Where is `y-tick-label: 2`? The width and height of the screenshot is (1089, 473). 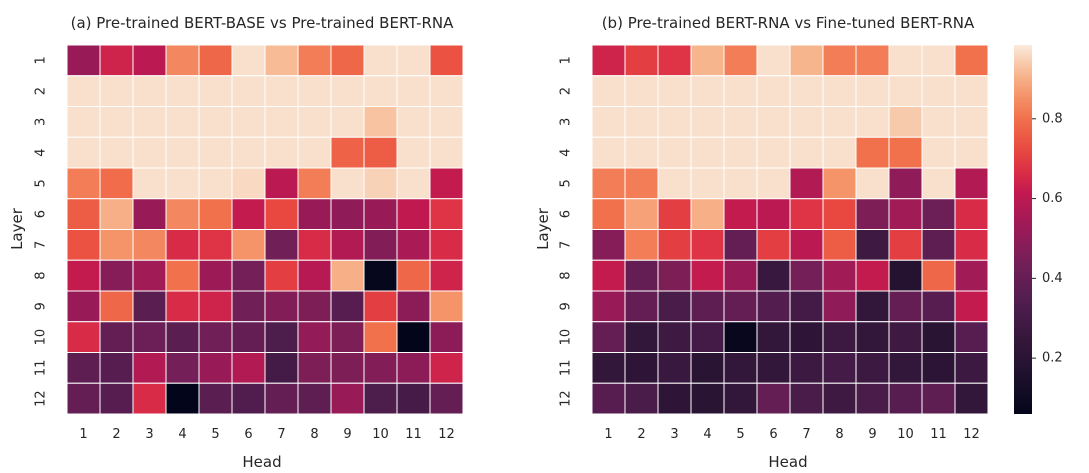
y-tick-label: 2 is located at coordinates (566, 91).